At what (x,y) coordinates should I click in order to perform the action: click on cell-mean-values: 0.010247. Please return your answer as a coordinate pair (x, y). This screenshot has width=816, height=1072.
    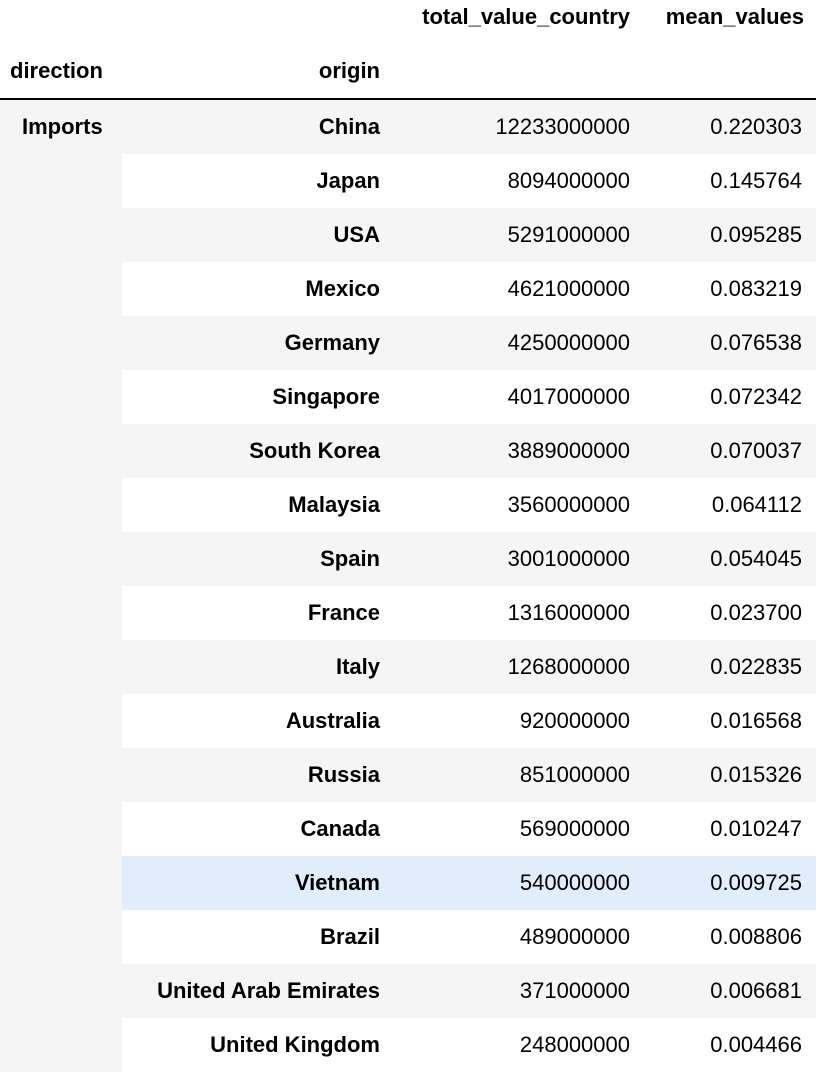
    Looking at the image, I should click on (729, 829).